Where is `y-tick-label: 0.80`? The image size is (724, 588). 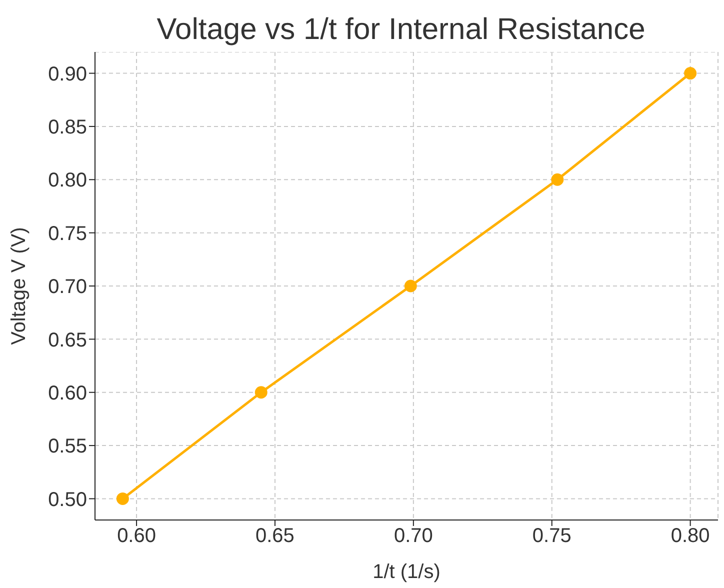
y-tick-label: 0.80 is located at coordinates (67, 181).